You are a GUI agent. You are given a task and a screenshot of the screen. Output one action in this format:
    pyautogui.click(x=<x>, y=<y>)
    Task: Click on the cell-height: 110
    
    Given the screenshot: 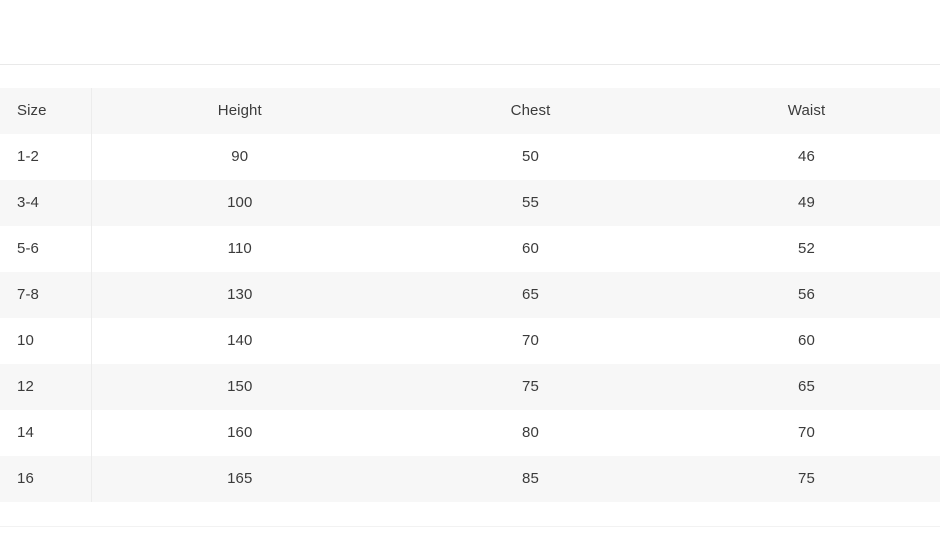 What is the action you would take?
    pyautogui.click(x=239, y=248)
    